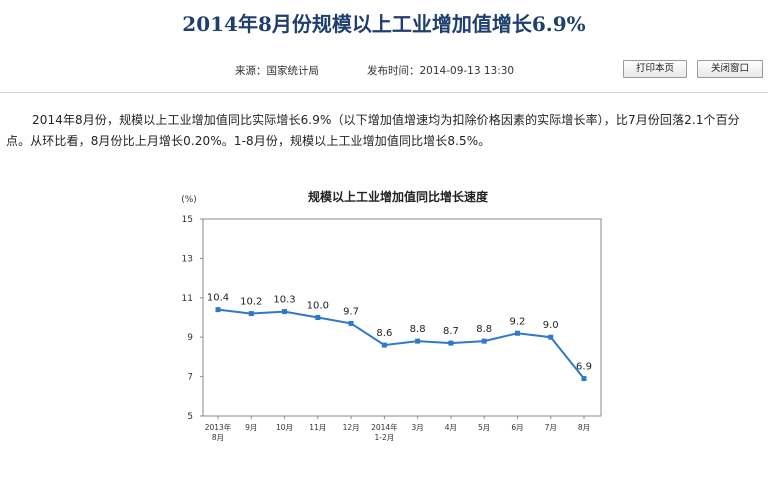 The width and height of the screenshot is (768, 477). Describe the element at coordinates (384, 333) in the screenshot. I see `data-value-label: 8.6` at that location.